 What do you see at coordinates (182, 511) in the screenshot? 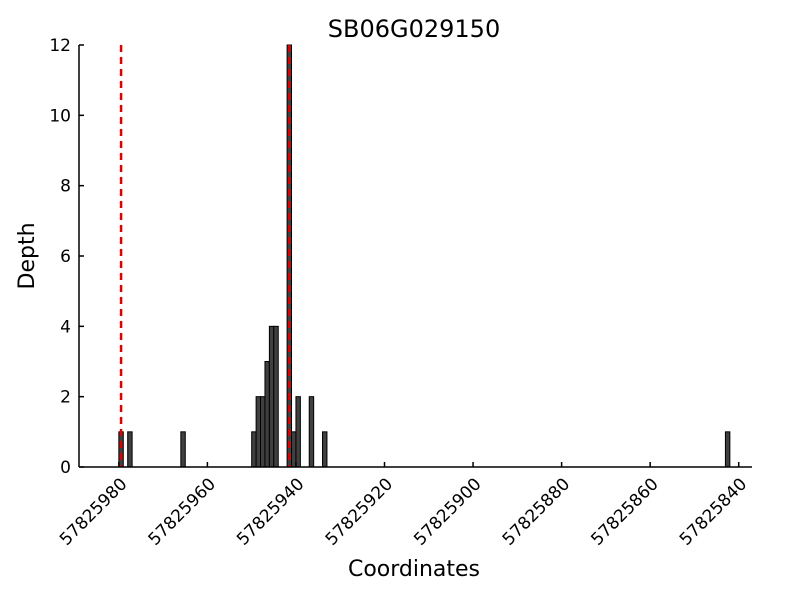
I see `x-tick-label: 57825960` at bounding box center [182, 511].